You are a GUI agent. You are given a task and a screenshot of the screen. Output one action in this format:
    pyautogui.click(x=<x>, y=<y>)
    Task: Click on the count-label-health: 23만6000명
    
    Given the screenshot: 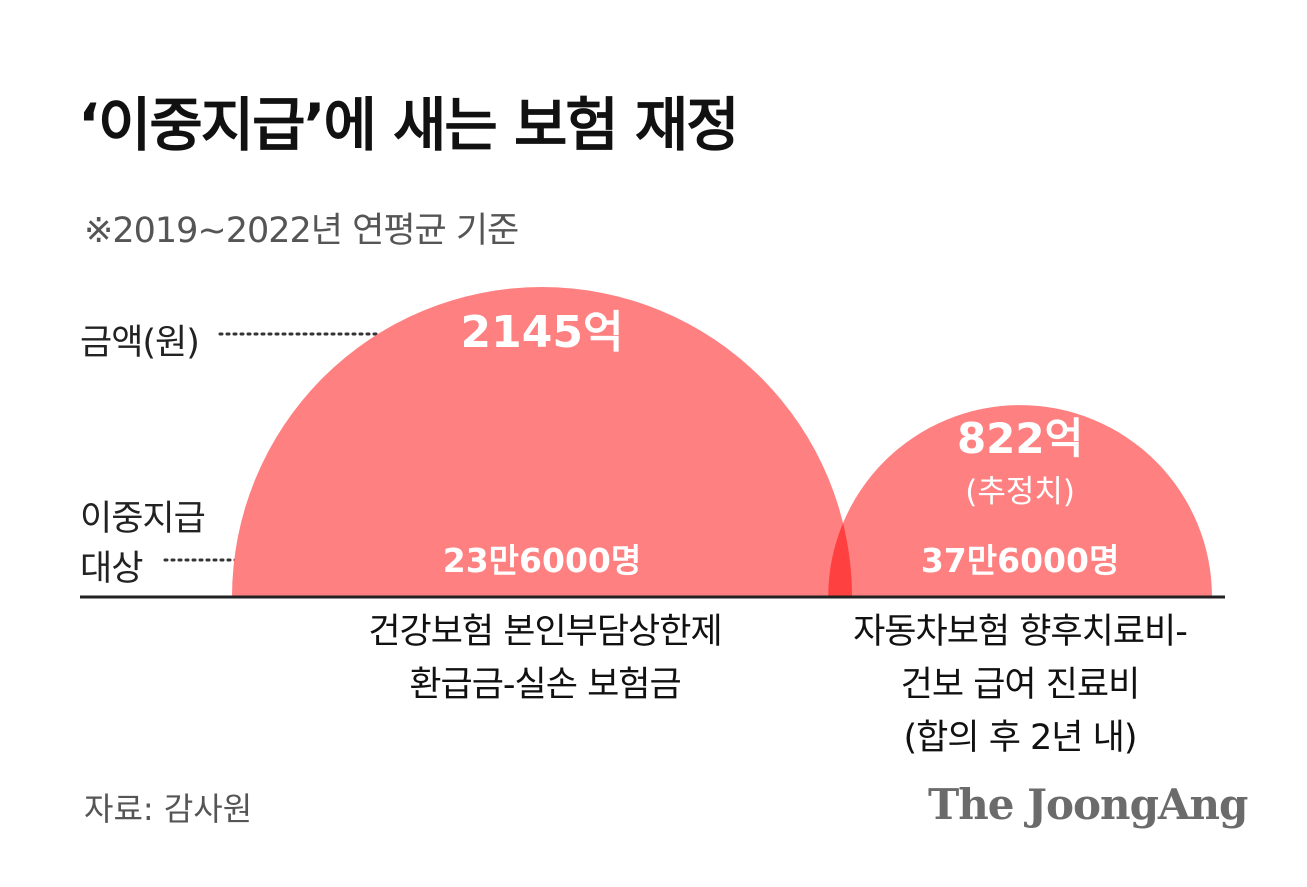 What is the action you would take?
    pyautogui.click(x=542, y=560)
    